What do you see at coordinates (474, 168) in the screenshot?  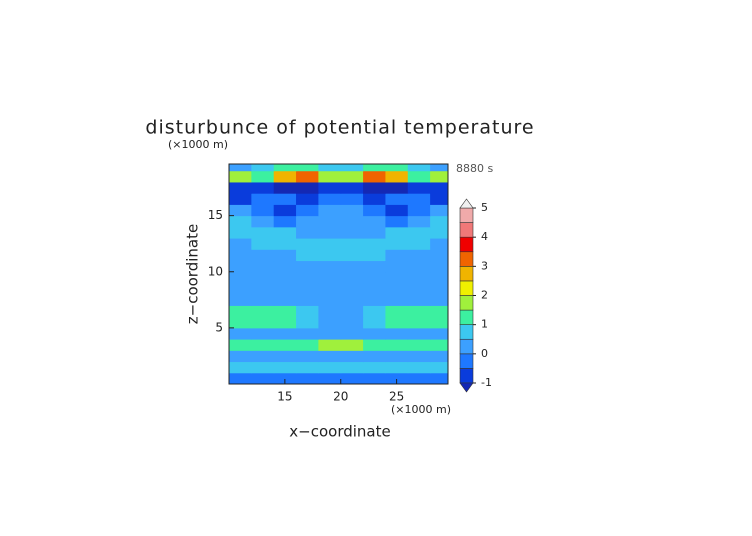 I see `time-label: 8880 s` at bounding box center [474, 168].